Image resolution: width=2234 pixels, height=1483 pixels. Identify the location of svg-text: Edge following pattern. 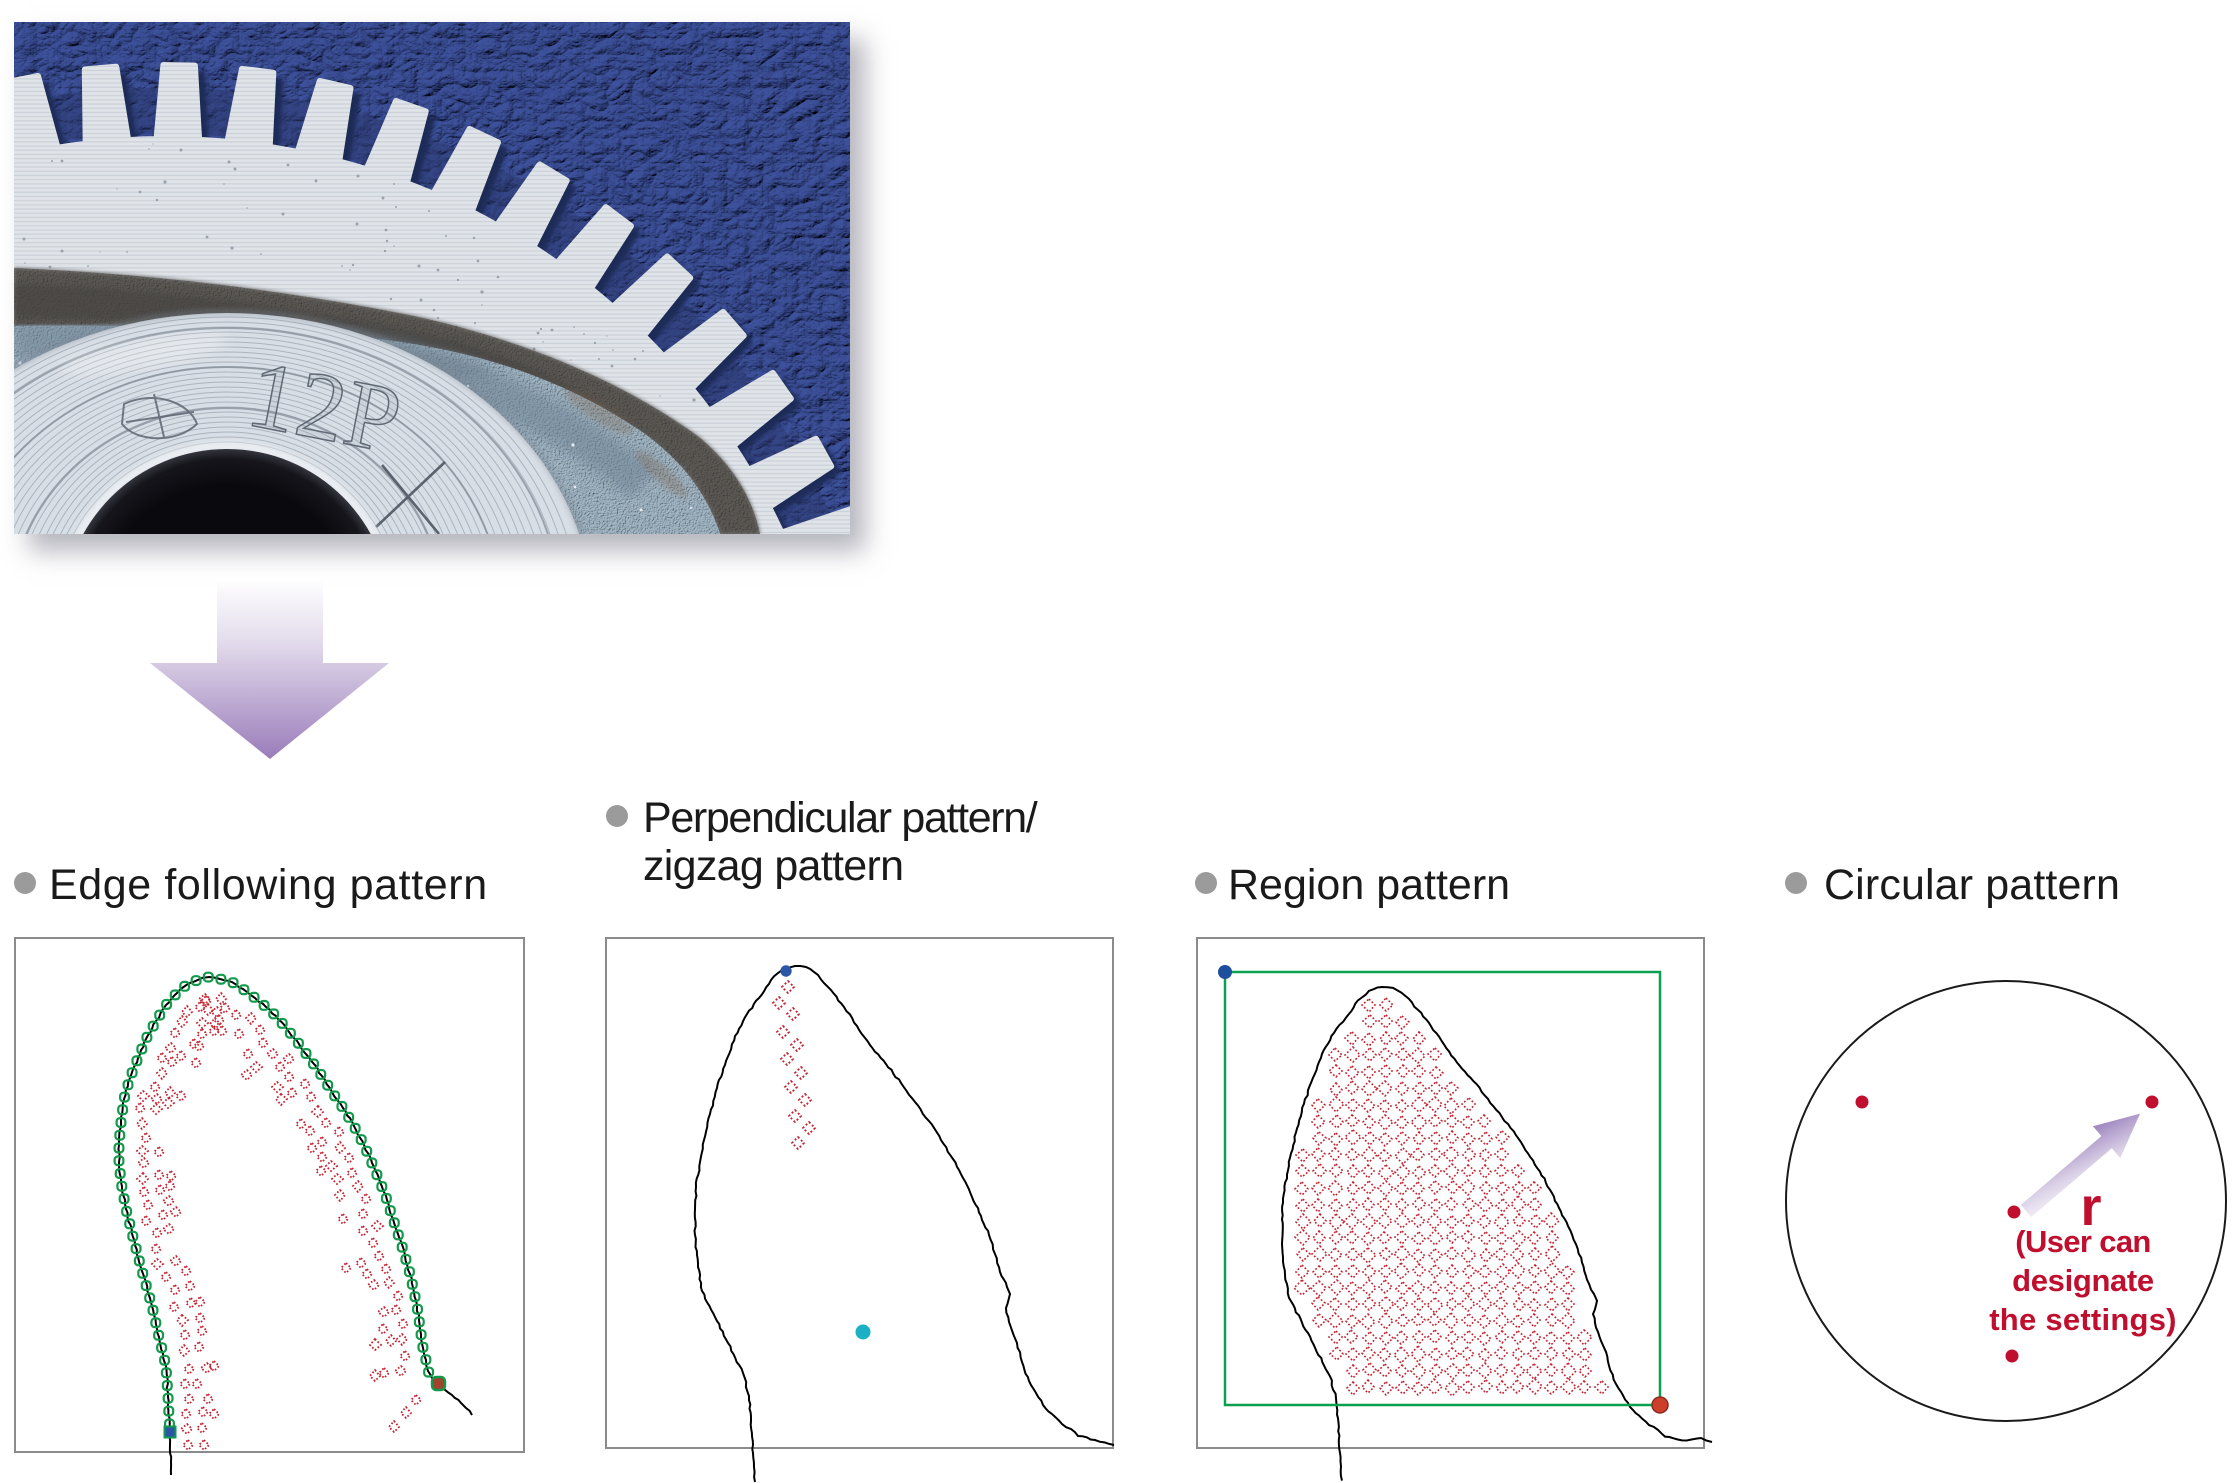
(268, 885).